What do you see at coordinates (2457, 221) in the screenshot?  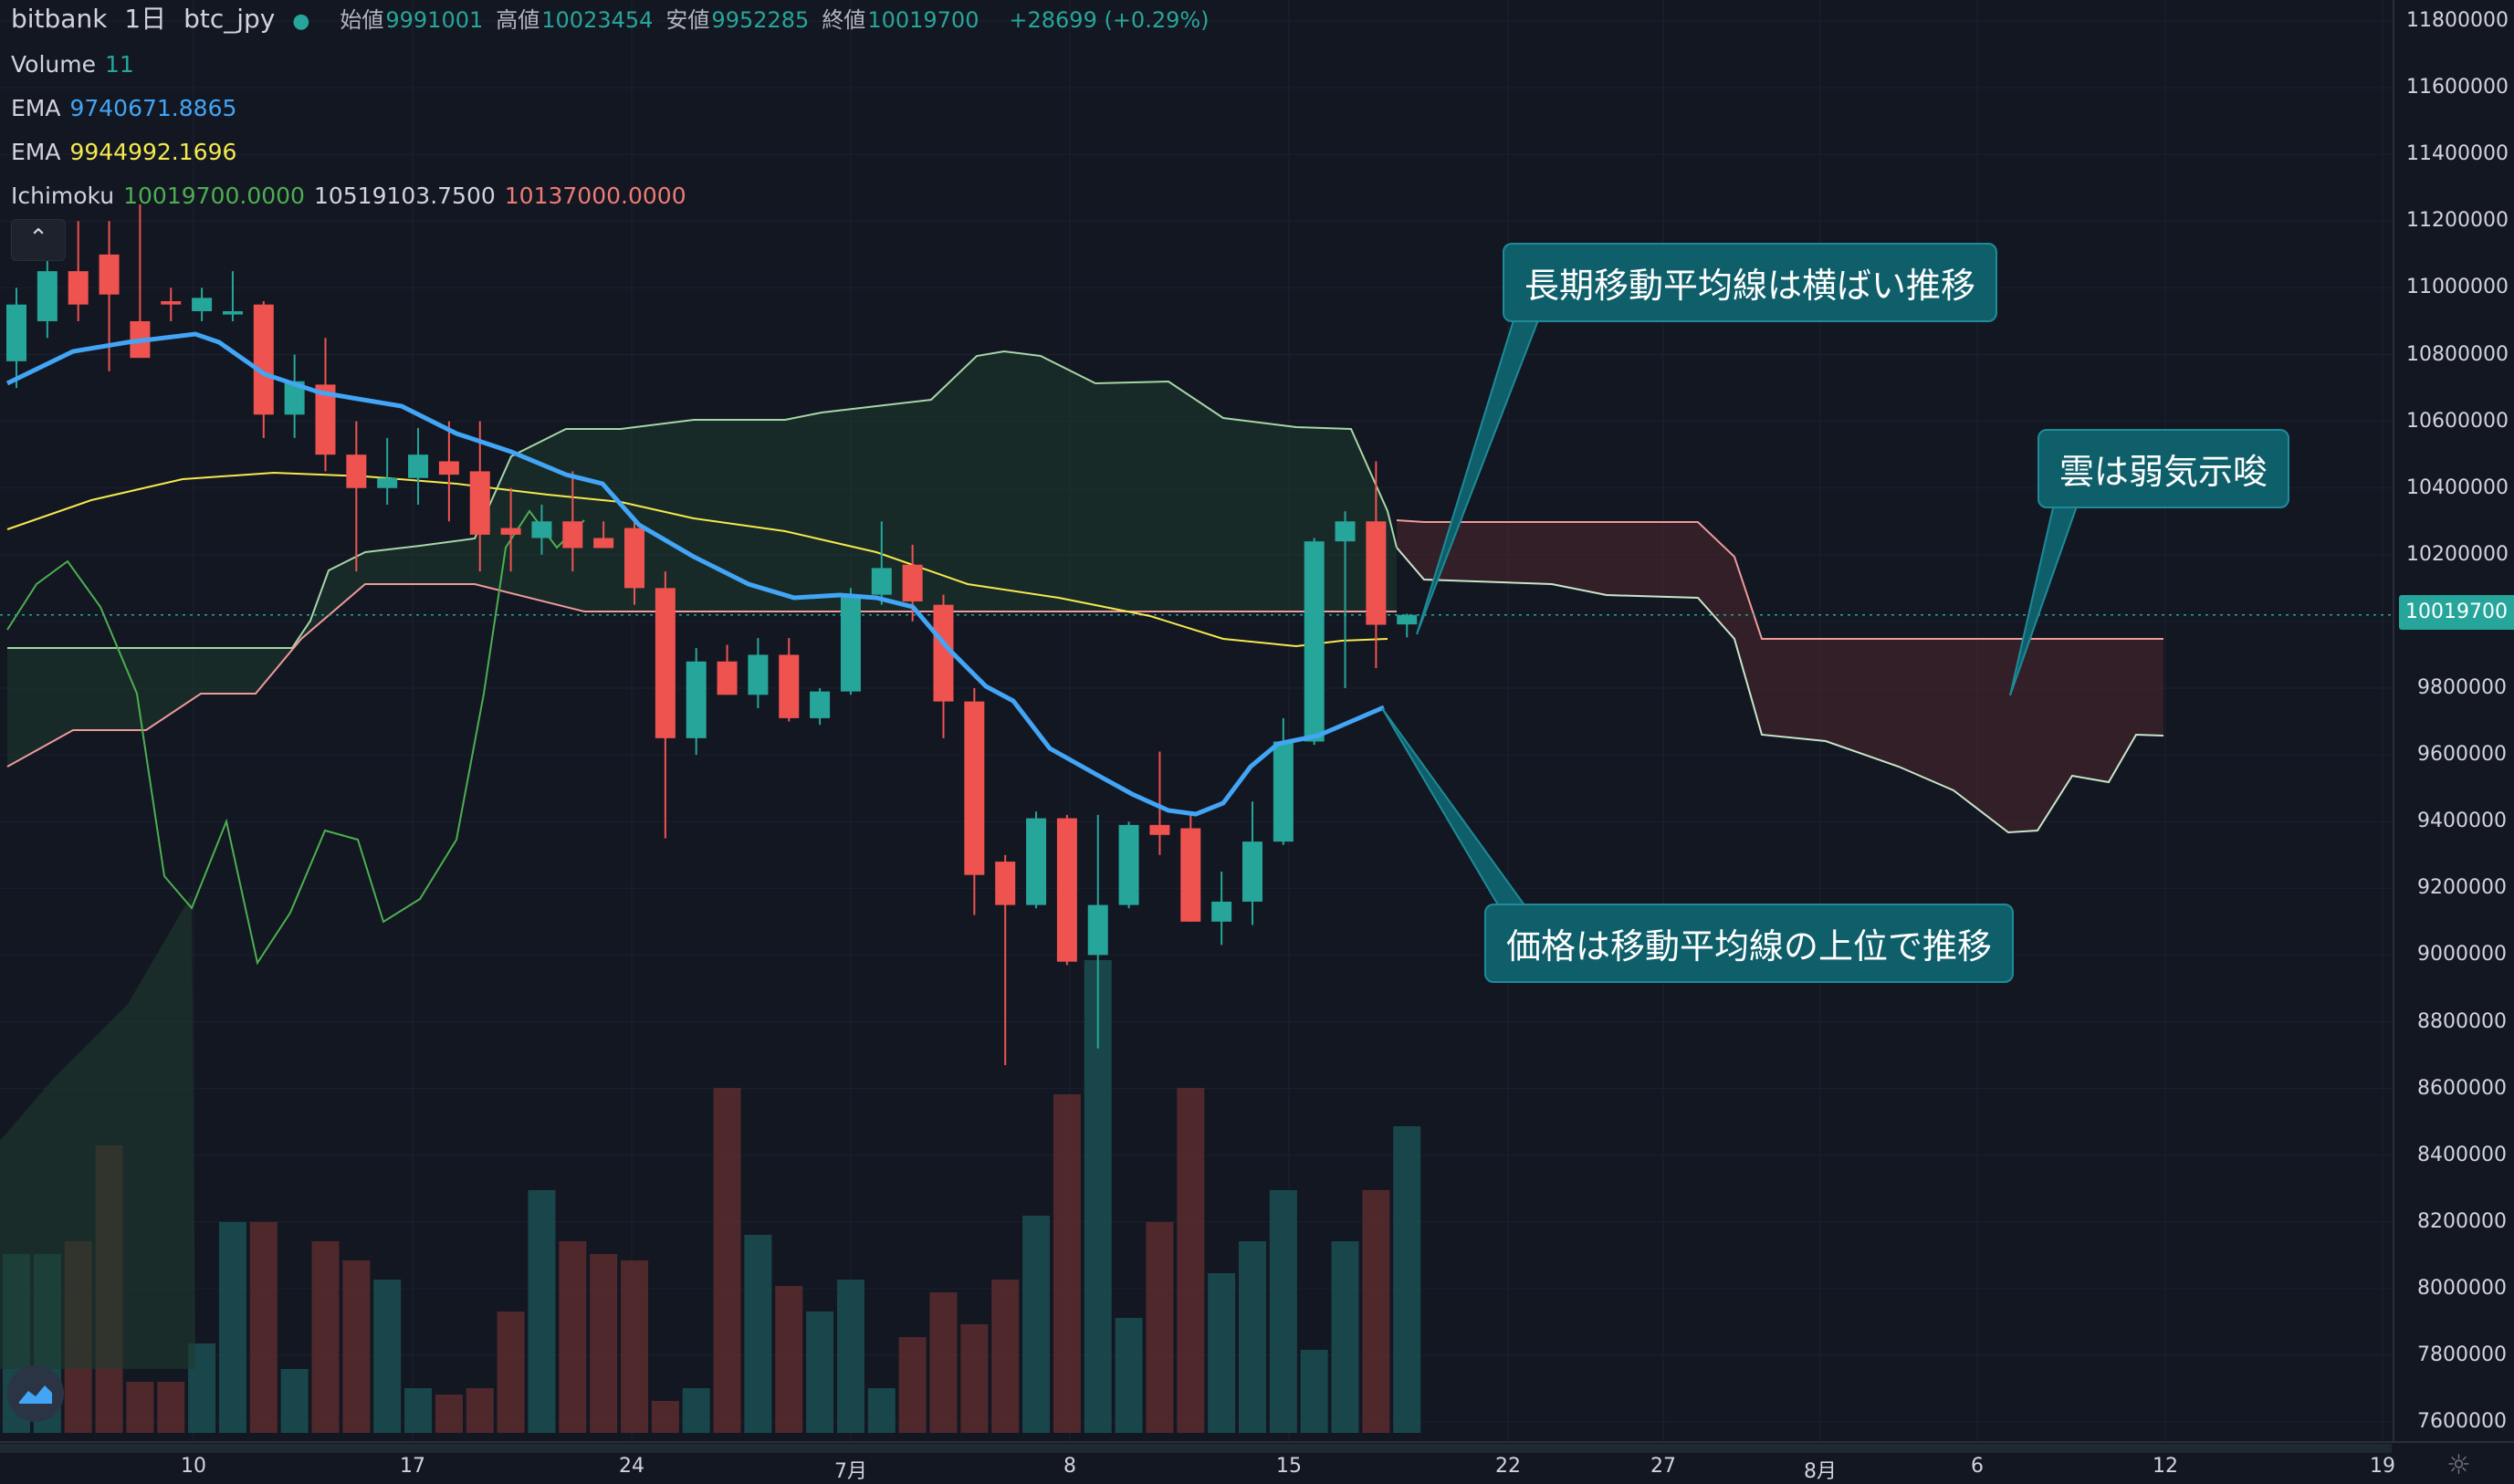 I see `price-axis-label: 11200000` at bounding box center [2457, 221].